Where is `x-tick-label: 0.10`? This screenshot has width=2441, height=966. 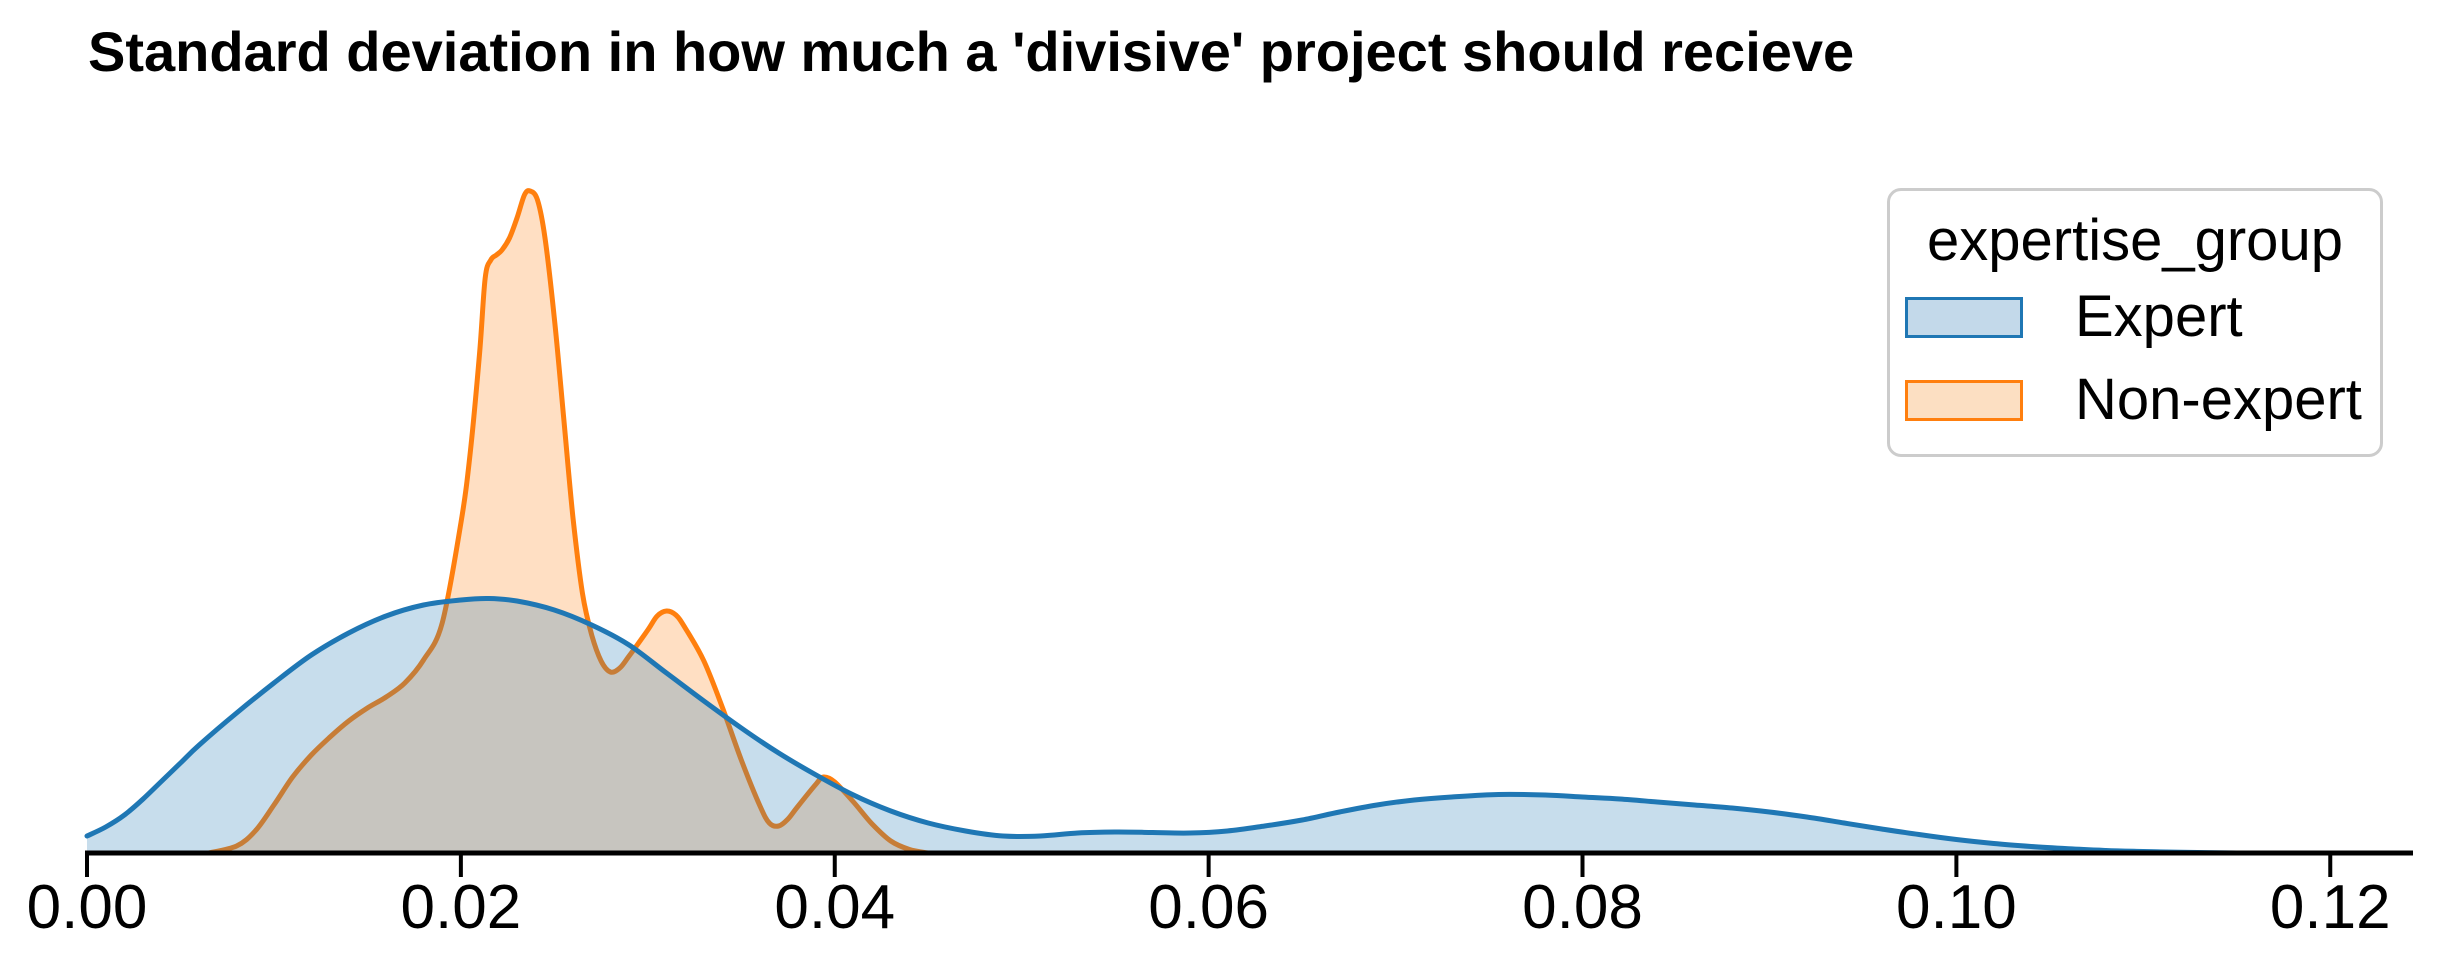
x-tick-label: 0.10 is located at coordinates (1956, 907).